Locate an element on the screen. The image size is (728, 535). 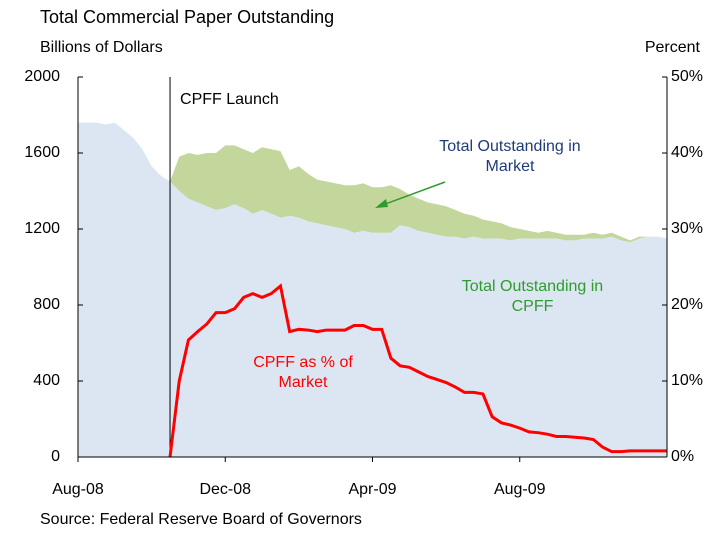
arrow-shaft is located at coordinates (412, 194).